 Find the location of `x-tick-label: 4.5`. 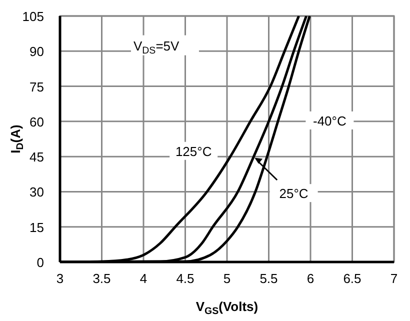

x-tick-label: 4.5 is located at coordinates (185, 278).